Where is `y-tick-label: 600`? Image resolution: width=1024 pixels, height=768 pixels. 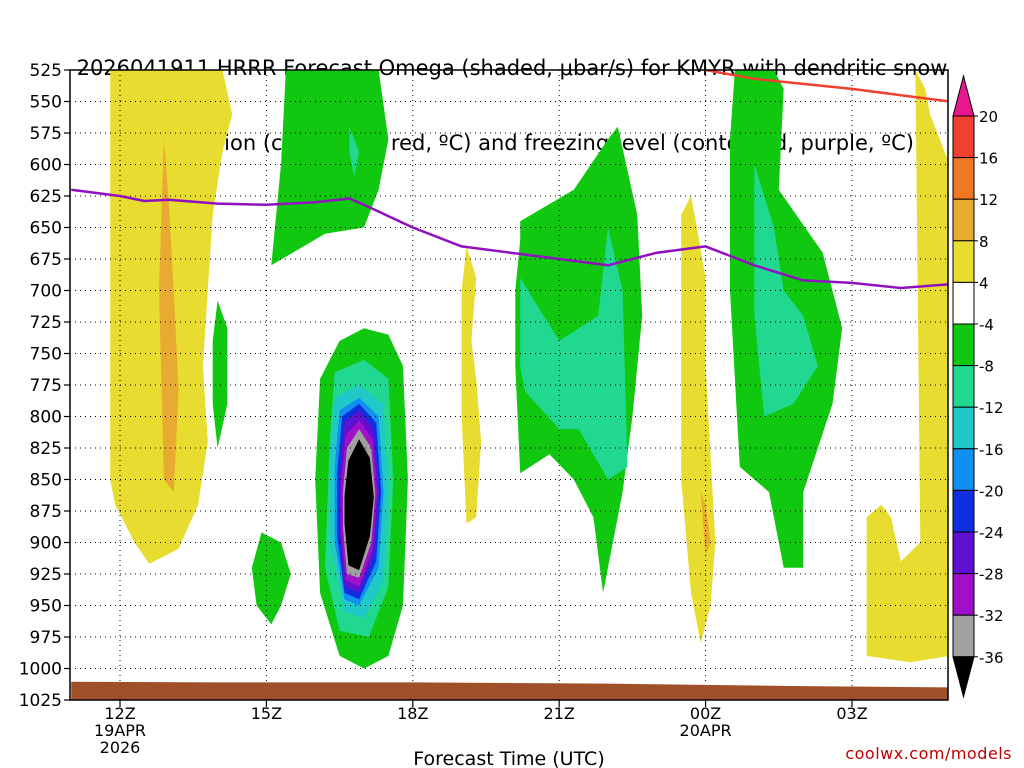
y-tick-label: 600 is located at coordinates (46, 166).